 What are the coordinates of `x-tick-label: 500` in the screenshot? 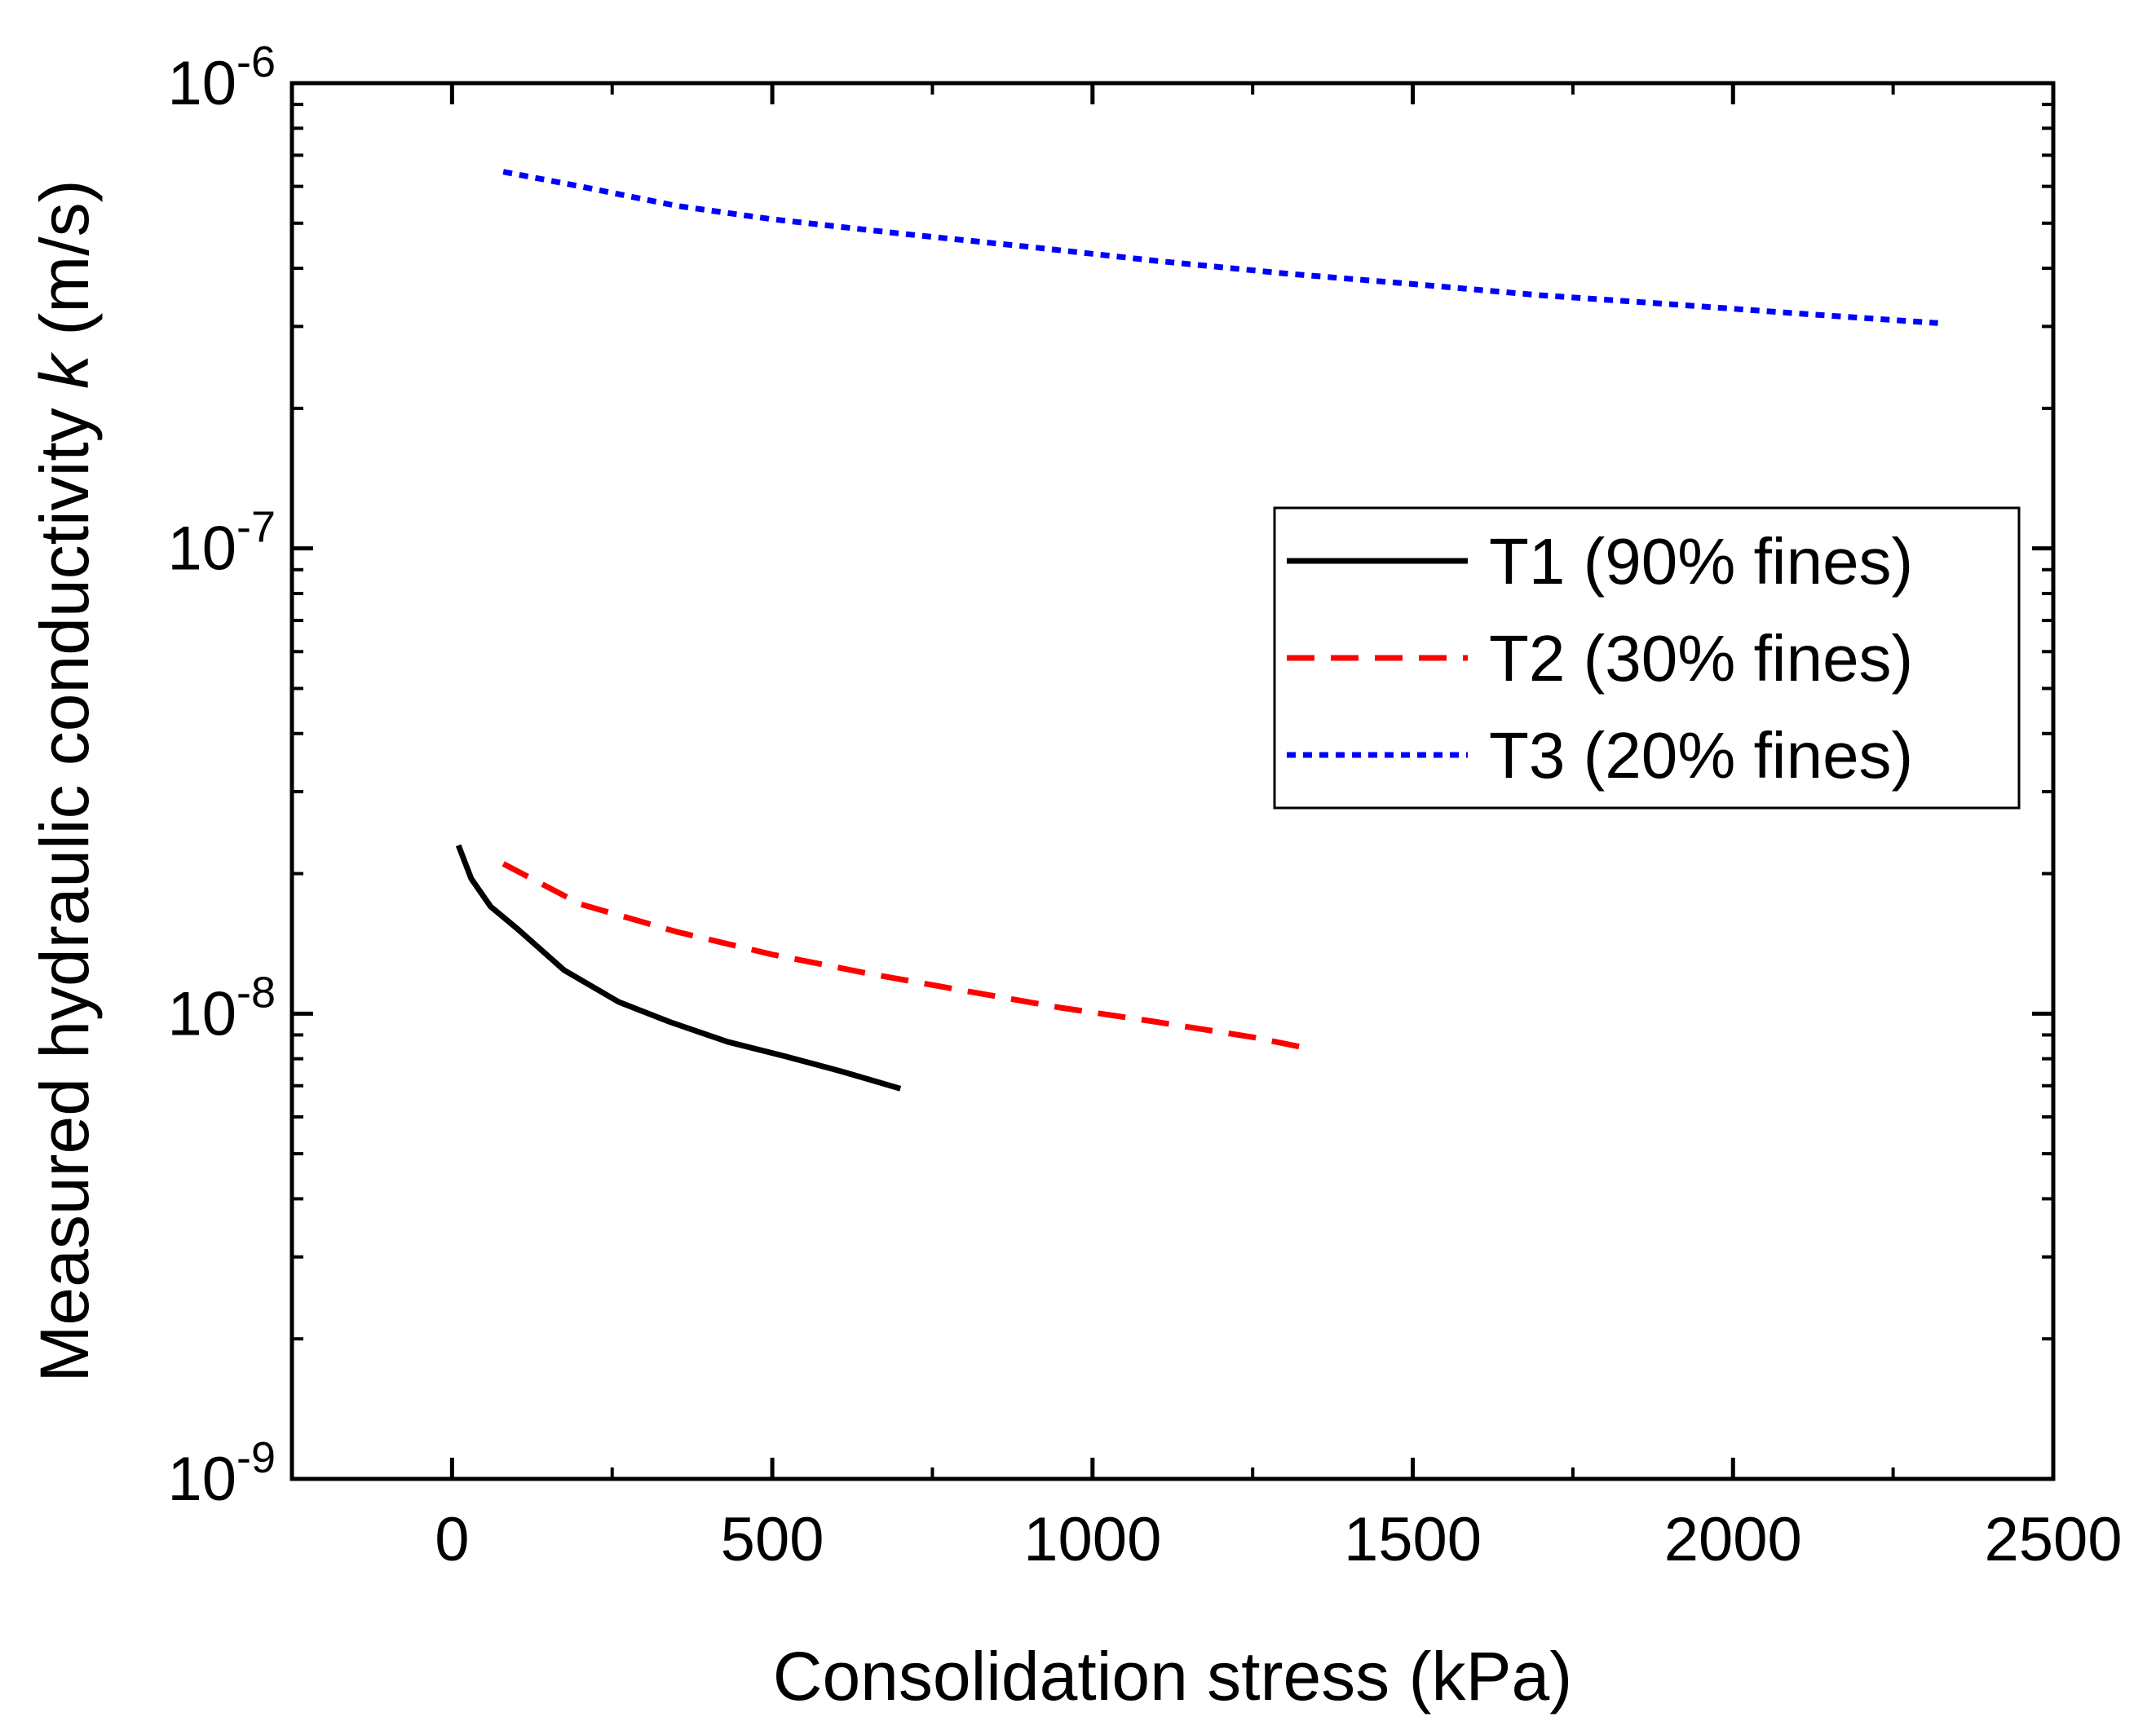 It's located at (772, 1539).